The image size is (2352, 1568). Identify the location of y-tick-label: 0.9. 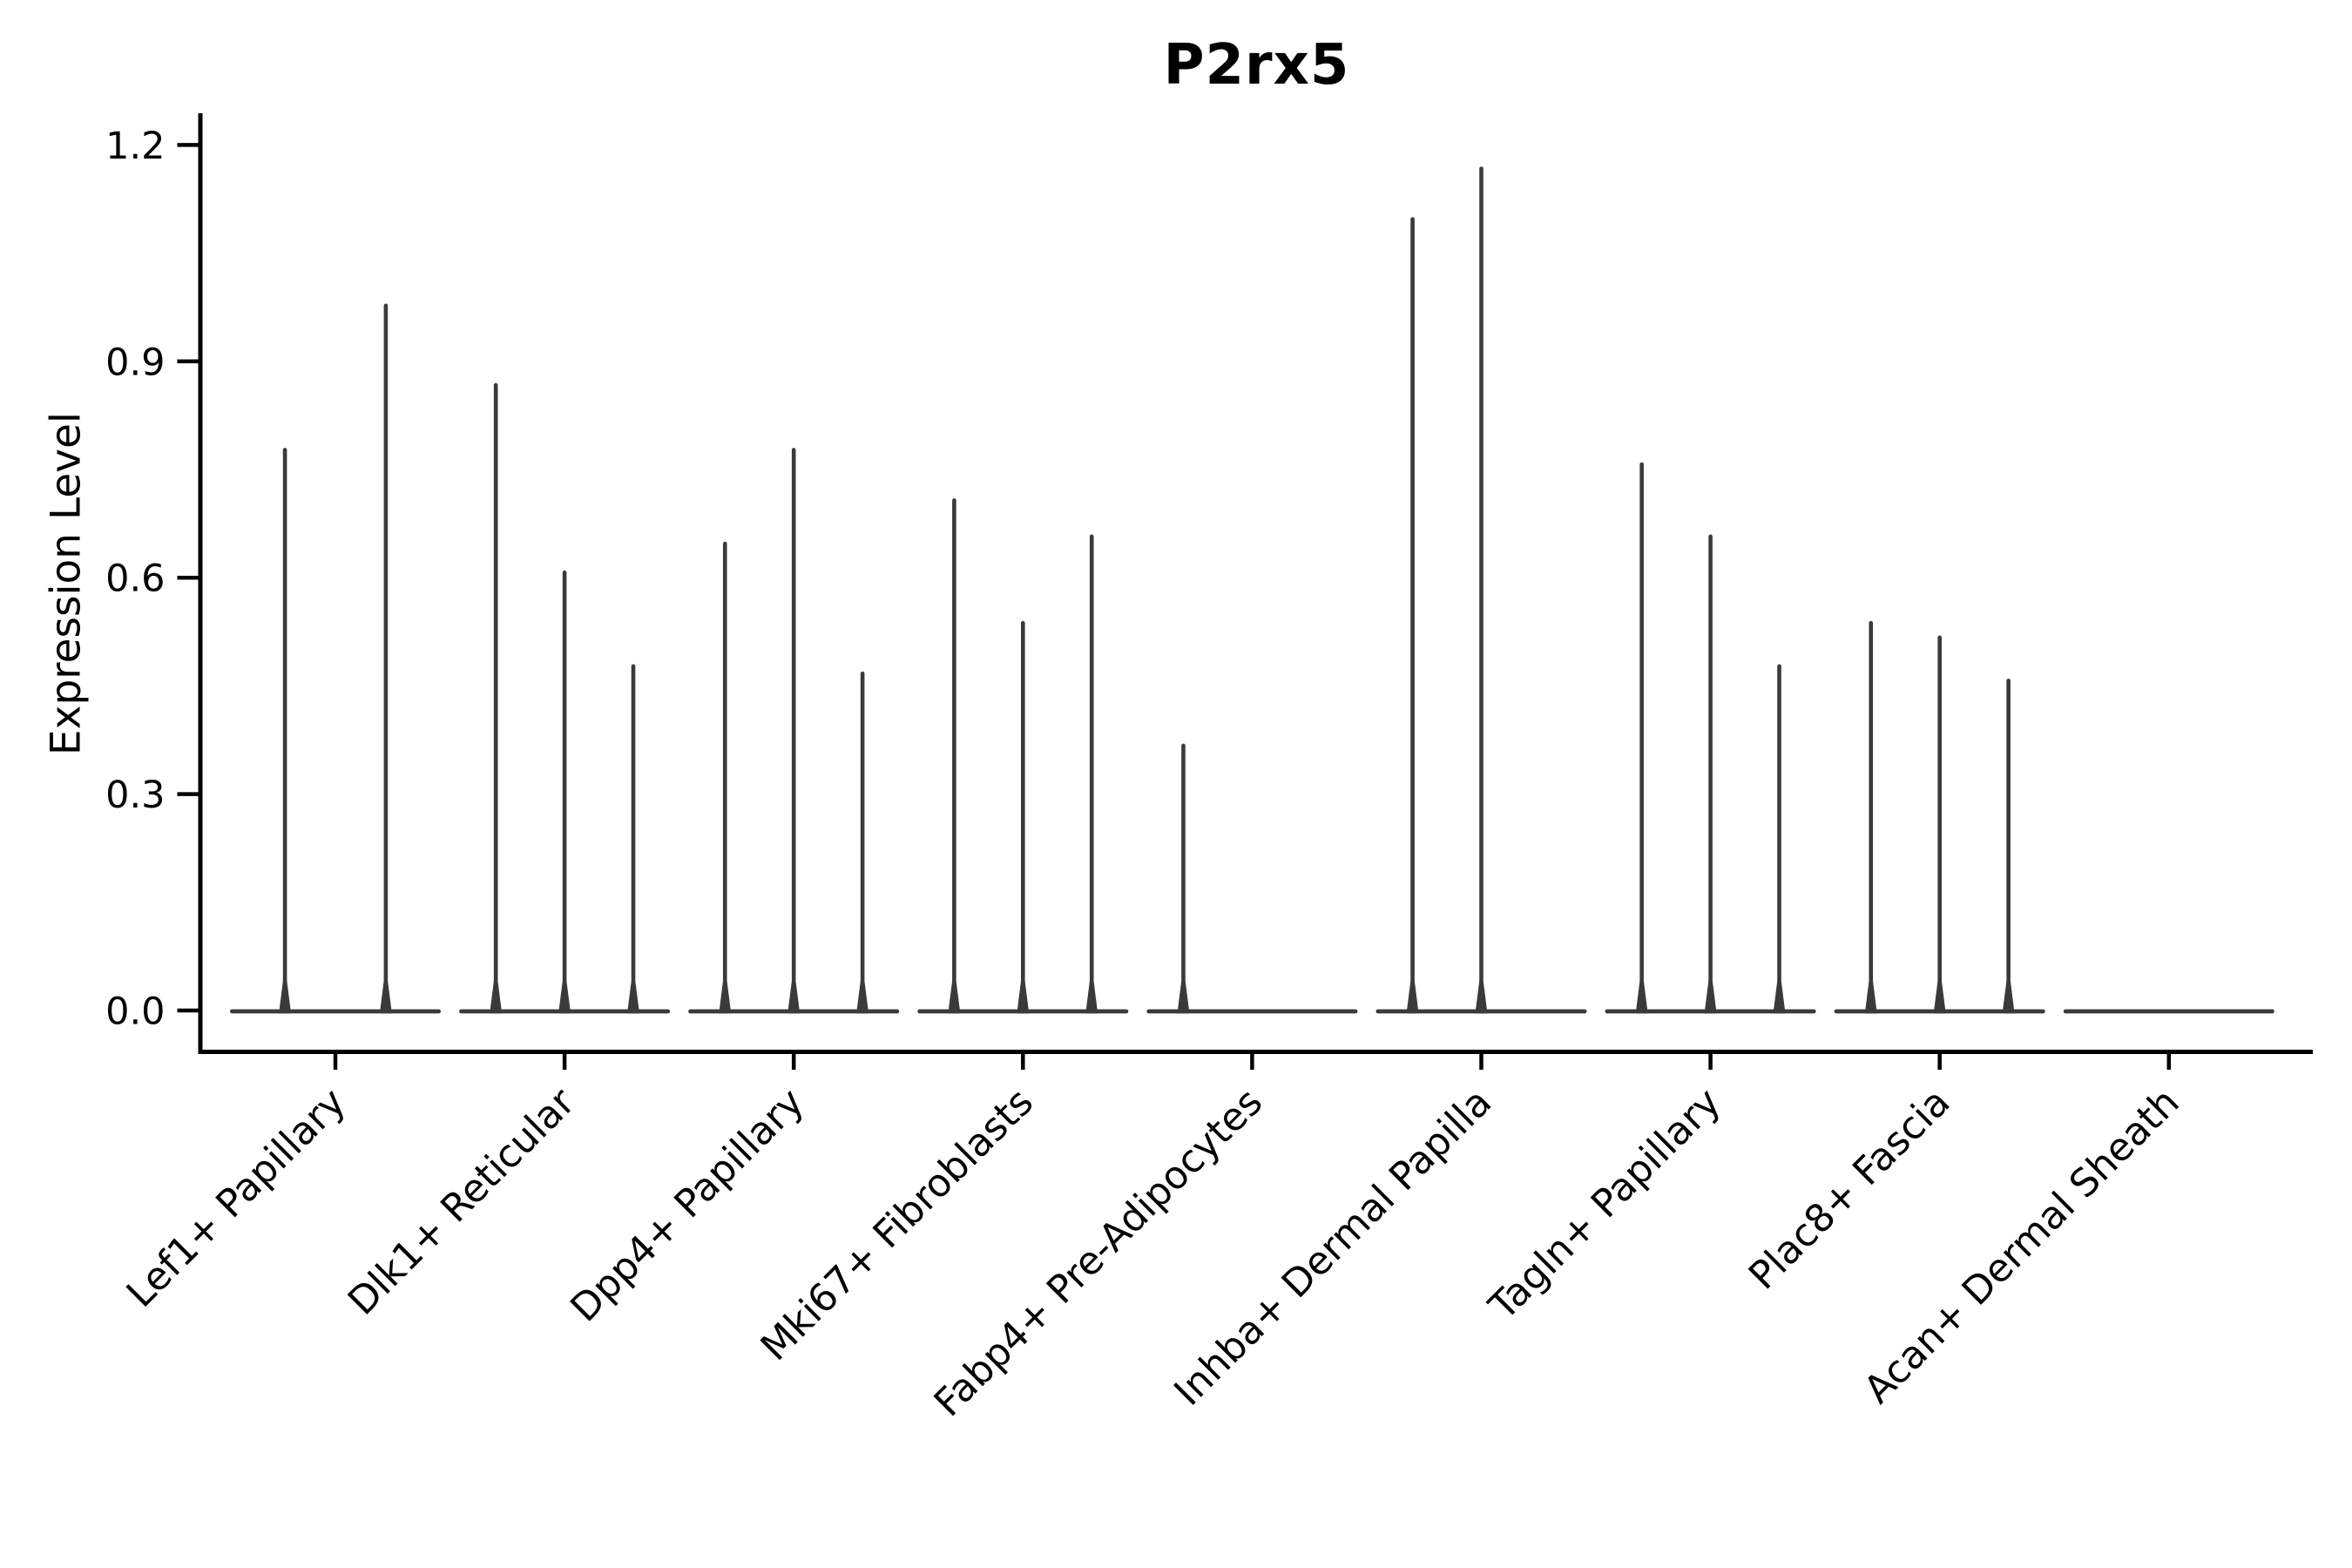
(135, 362).